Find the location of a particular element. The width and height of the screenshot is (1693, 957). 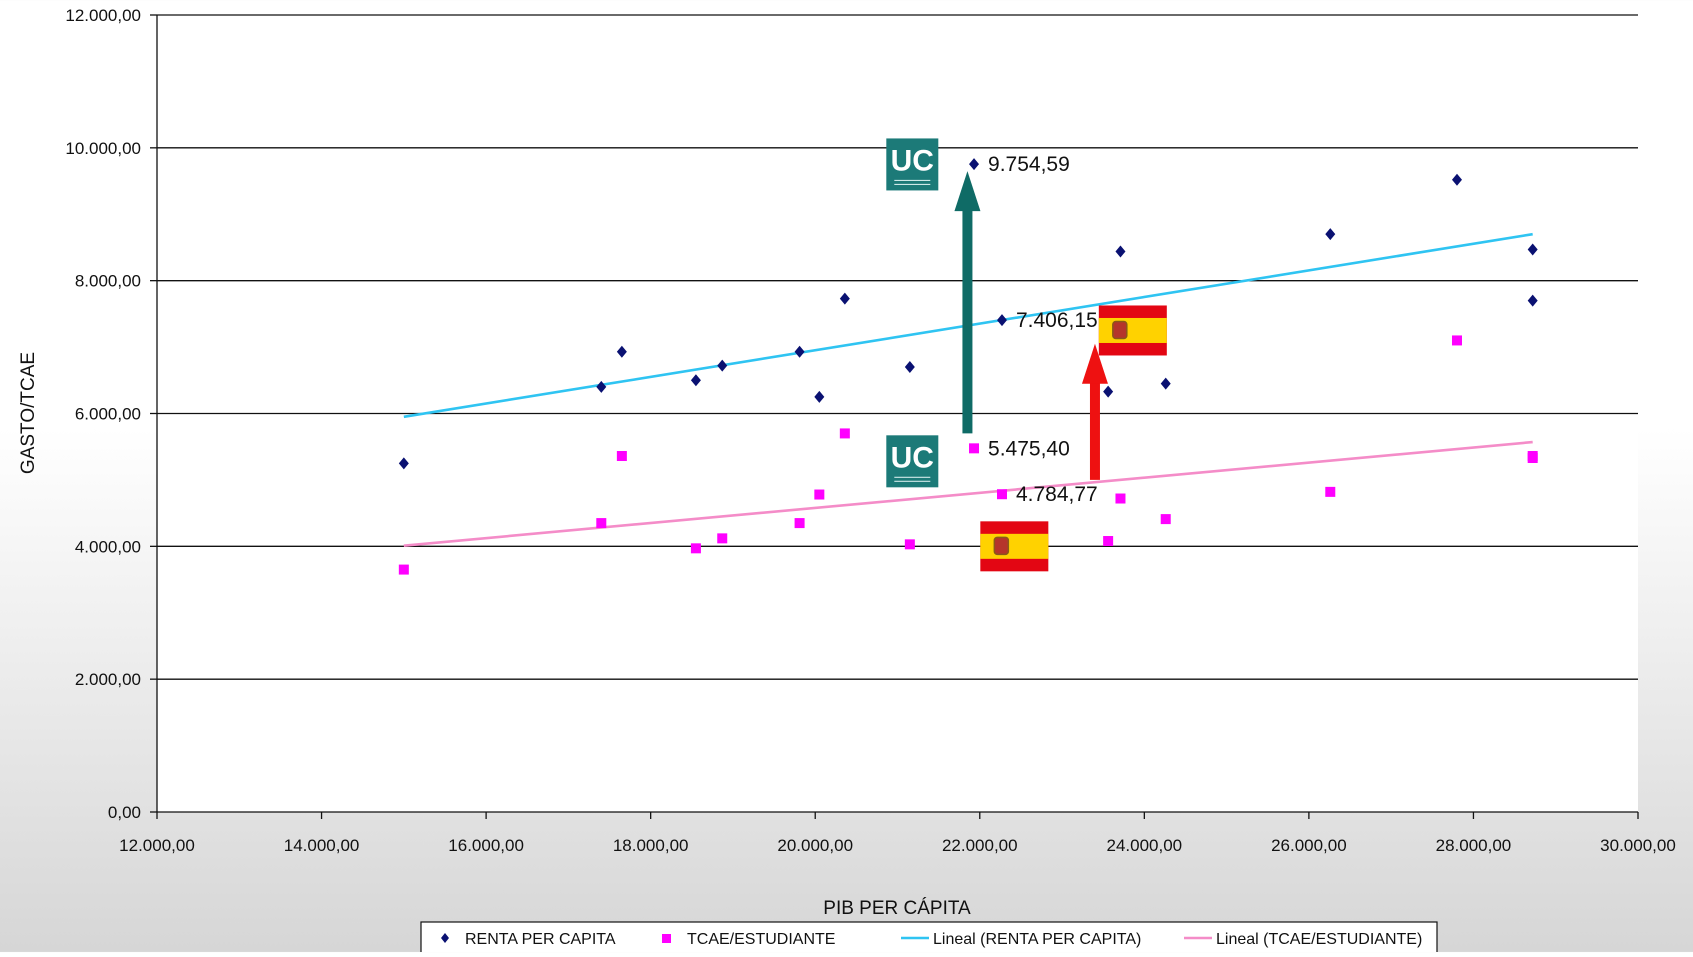

x-tick-label: 30.000,00 is located at coordinates (1638, 845).